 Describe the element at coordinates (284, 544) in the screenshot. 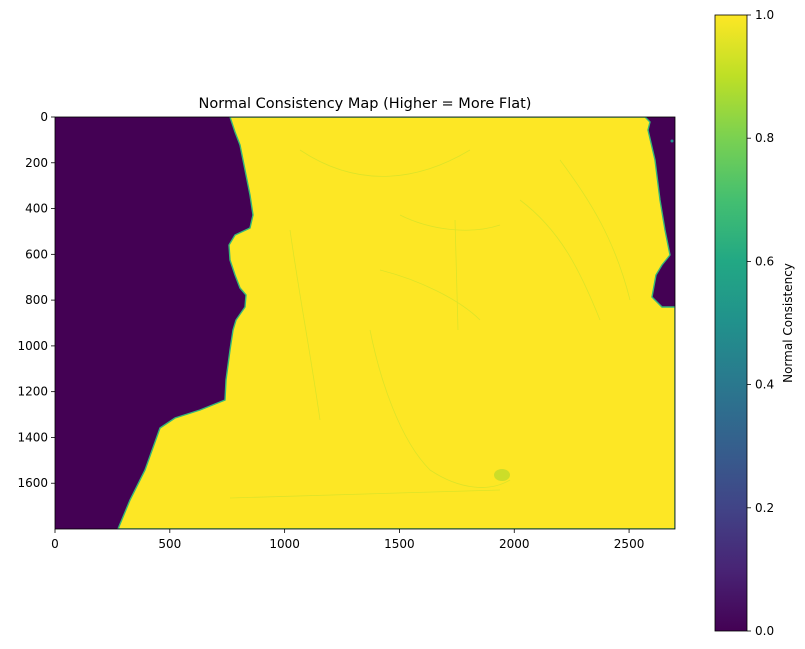

I see `x-tick-label: 1000` at that location.